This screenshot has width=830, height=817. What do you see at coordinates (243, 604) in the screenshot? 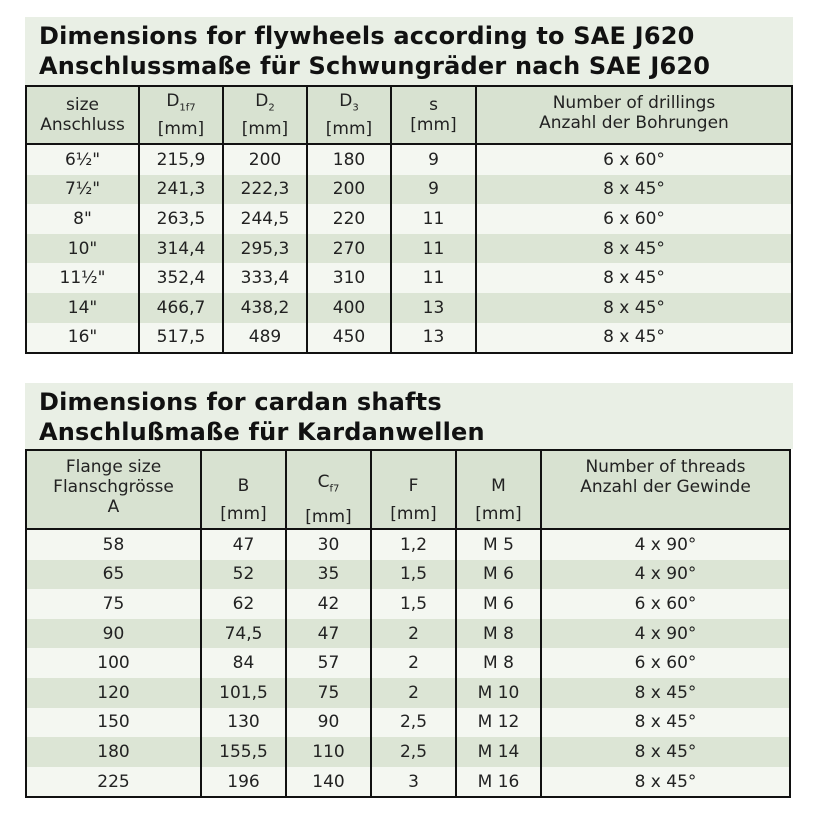
I see `table-cell: 62` at bounding box center [243, 604].